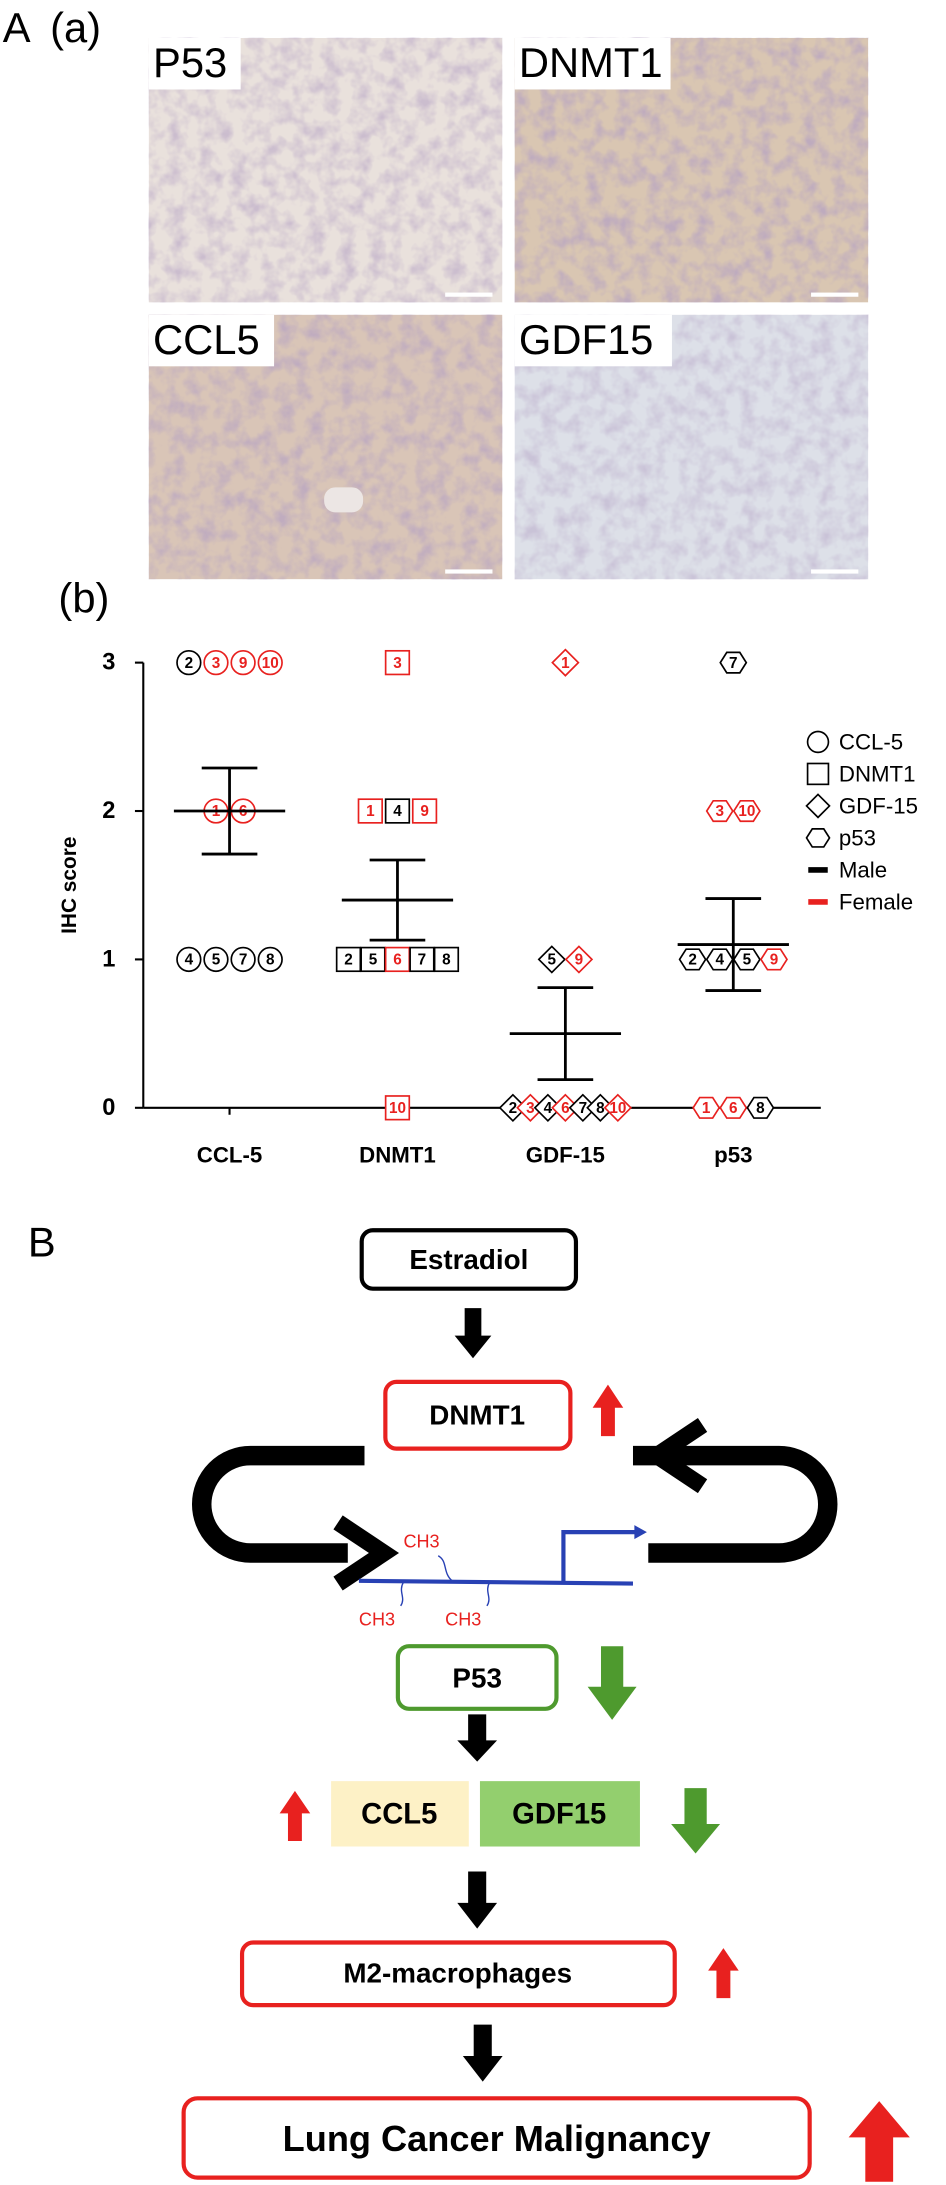 The image size is (946, 2185). I want to click on micrograph: DNMT1, so click(691, 170).